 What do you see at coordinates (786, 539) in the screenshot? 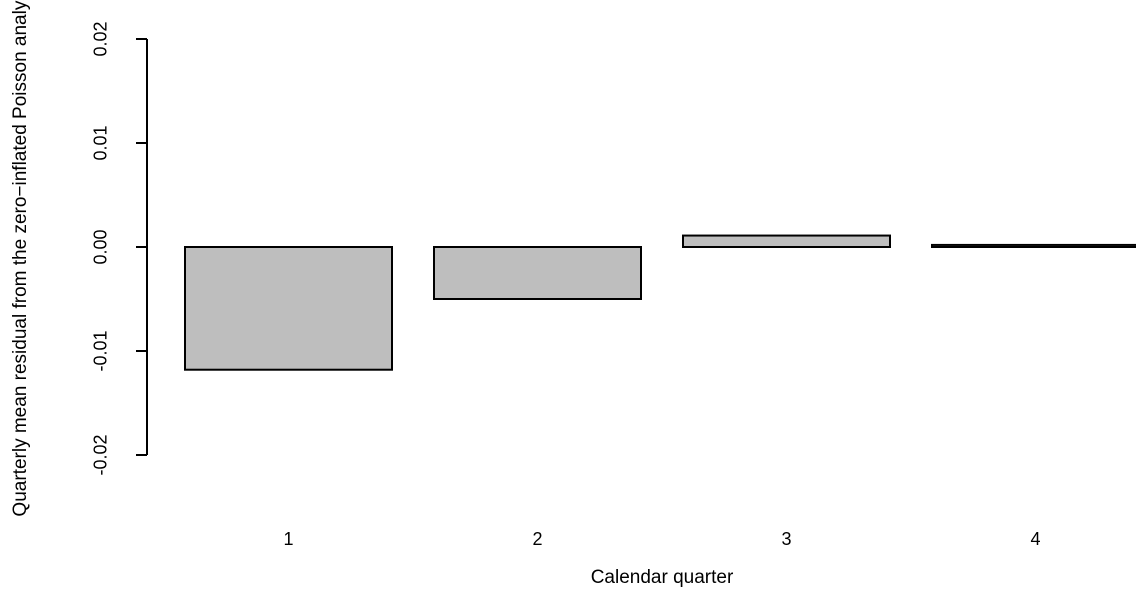
I see `x-tick-label: 3` at bounding box center [786, 539].